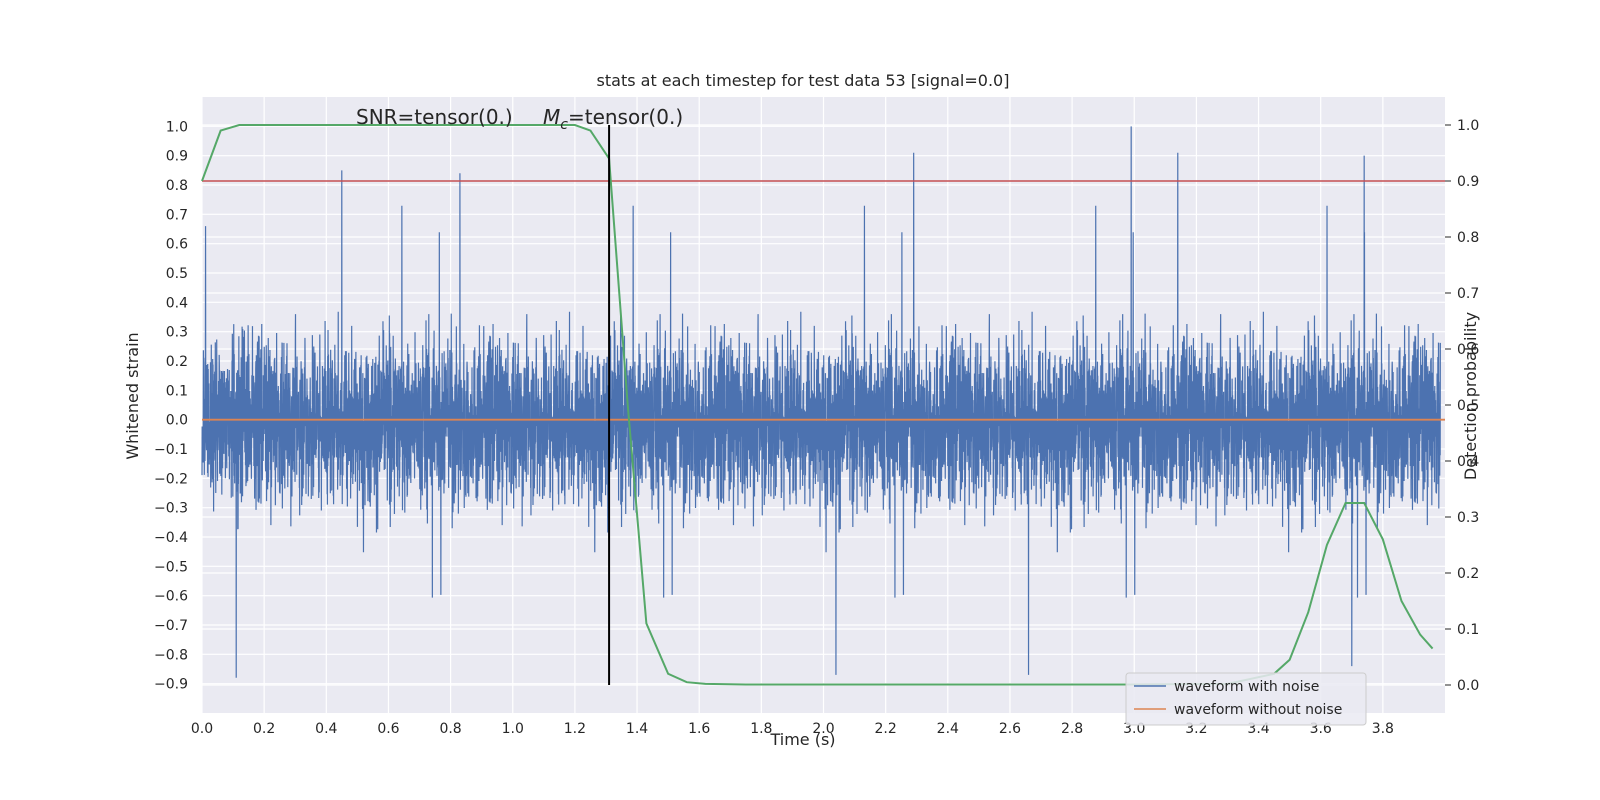  I want to click on y2-tick-label: 0.6, so click(1468, 350).